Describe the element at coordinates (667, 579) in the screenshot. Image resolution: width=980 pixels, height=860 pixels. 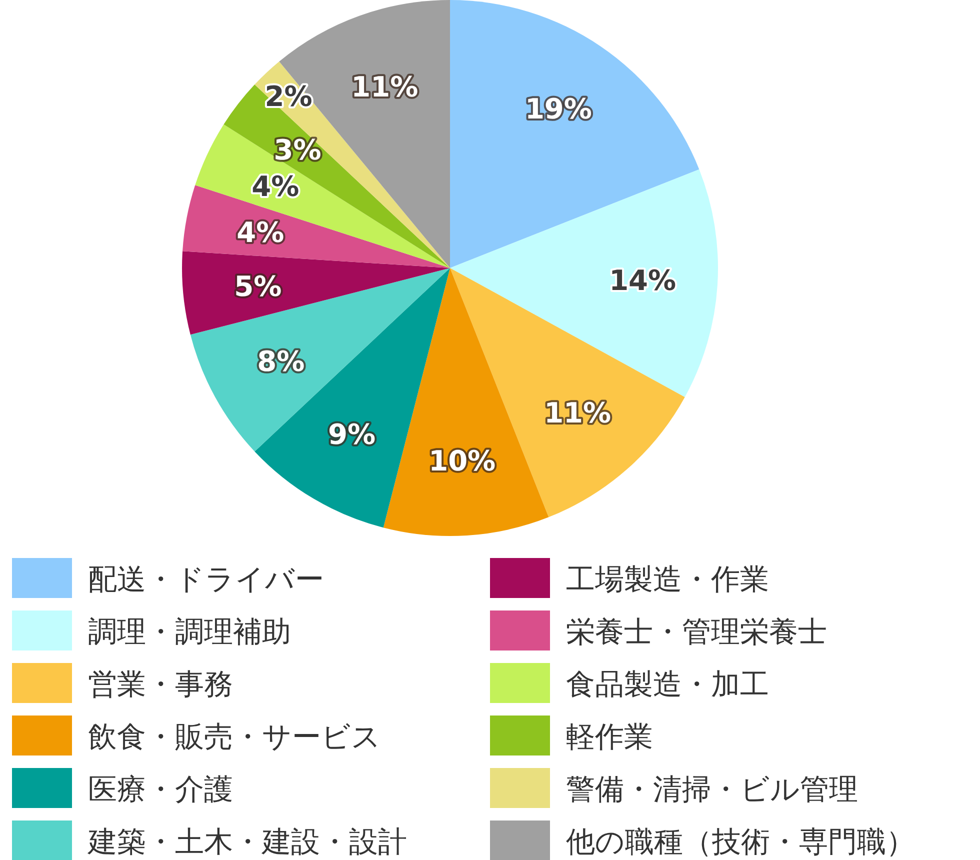
I see `legend-label: 工場製造・作業` at that location.